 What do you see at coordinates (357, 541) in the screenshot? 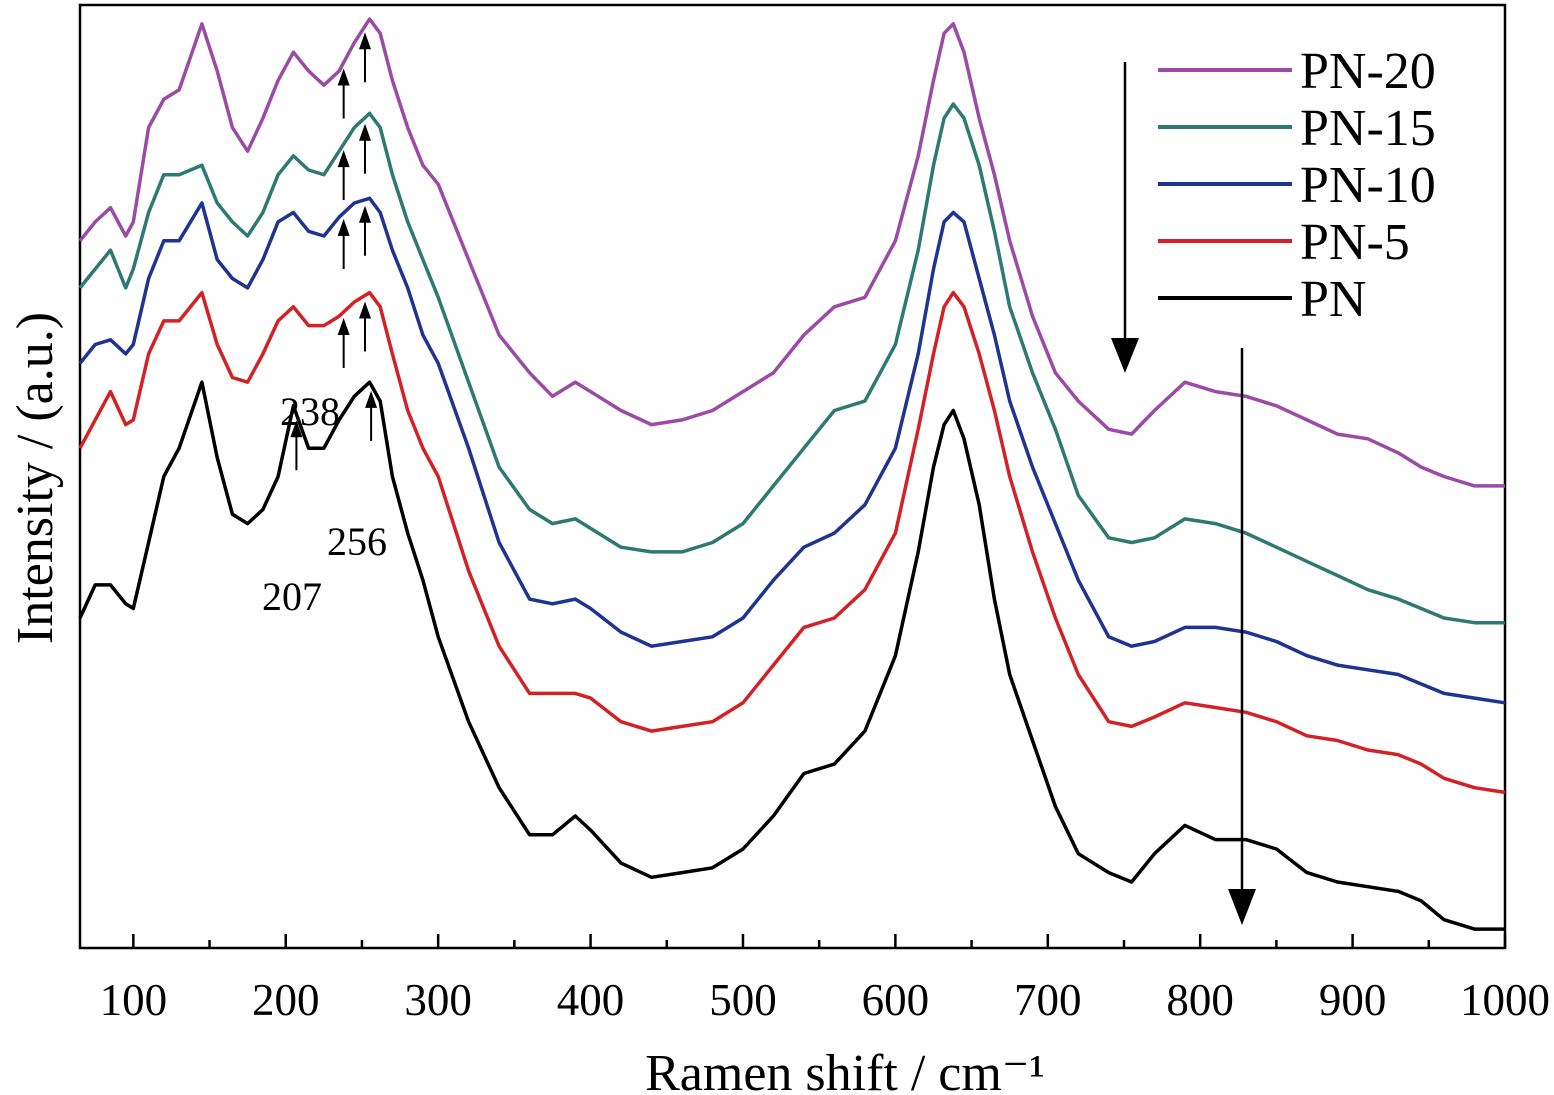
I see `peak-label-256: 256` at bounding box center [357, 541].